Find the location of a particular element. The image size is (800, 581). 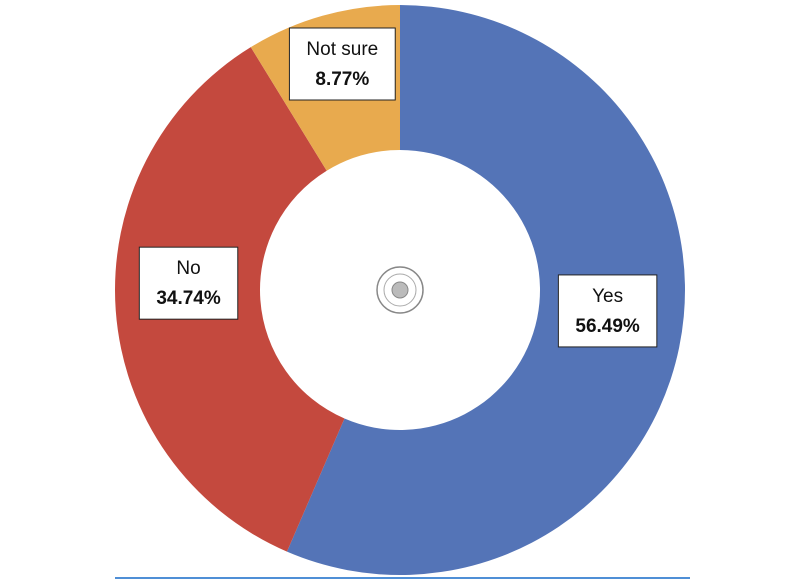

label-value: 34.74% is located at coordinates (188, 298).